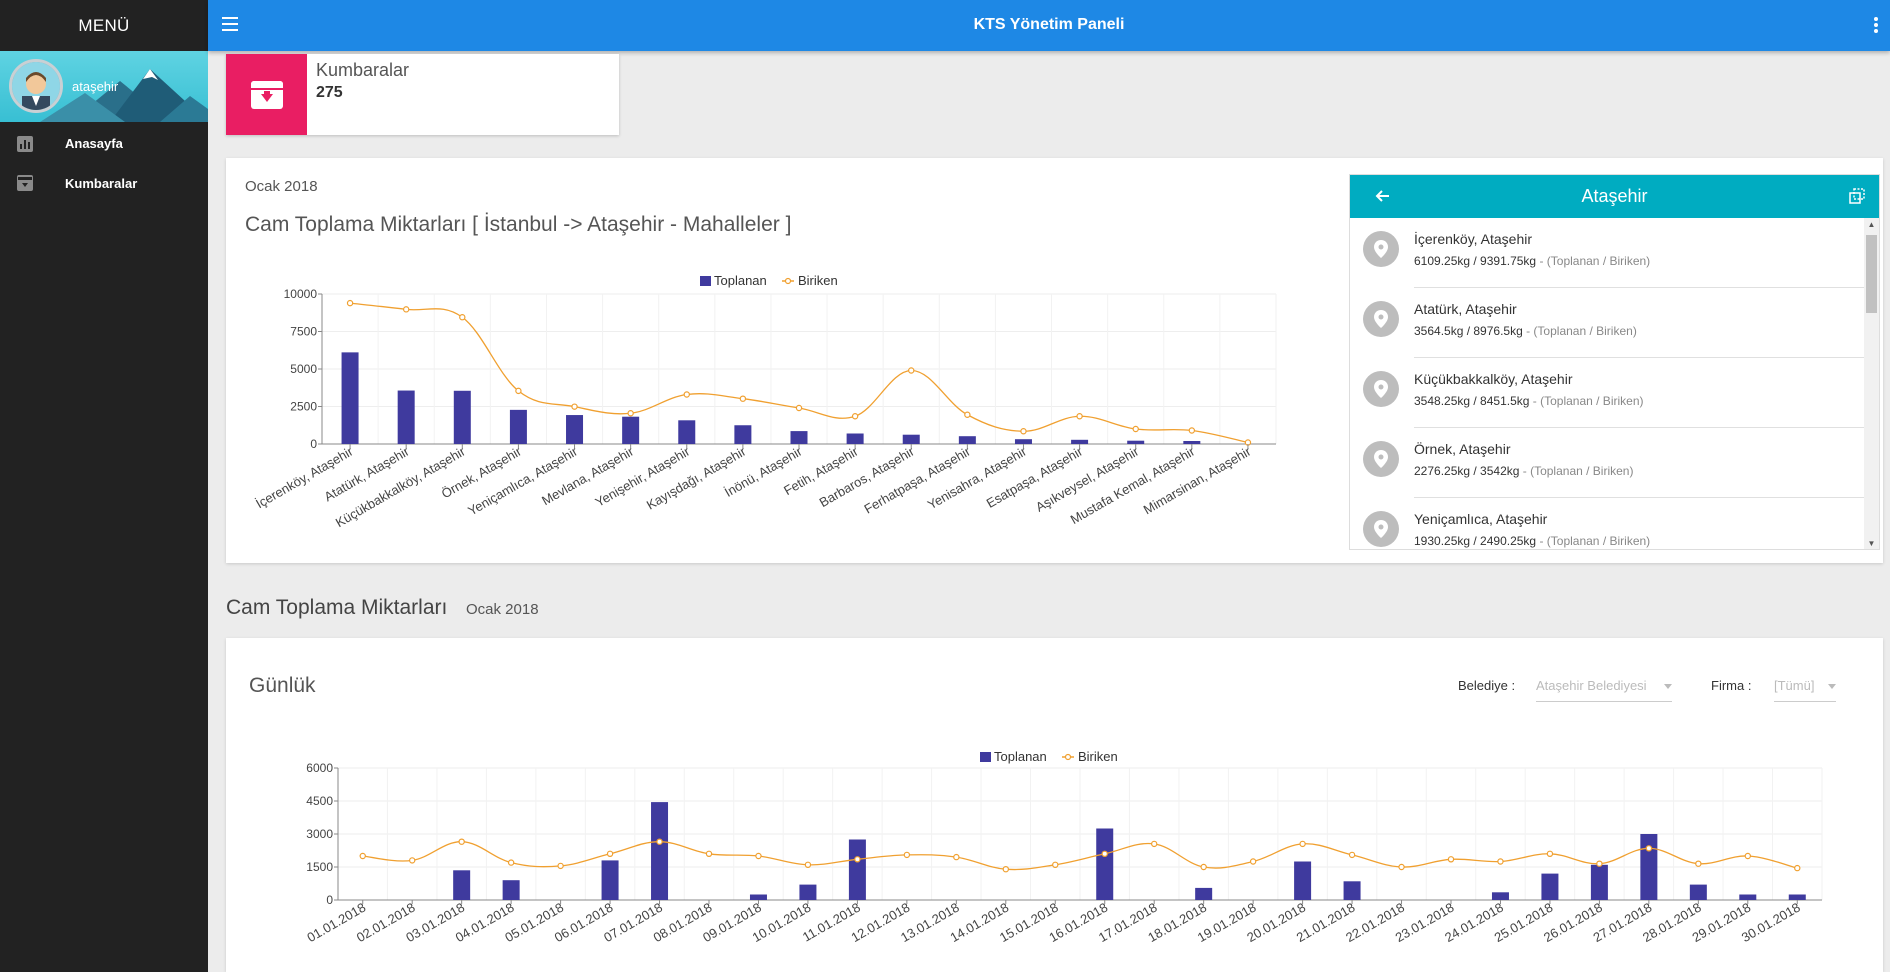 This screenshot has width=1890, height=972. What do you see at coordinates (281, 186) in the screenshot?
I see `card-subtitle: Ocak 2018` at bounding box center [281, 186].